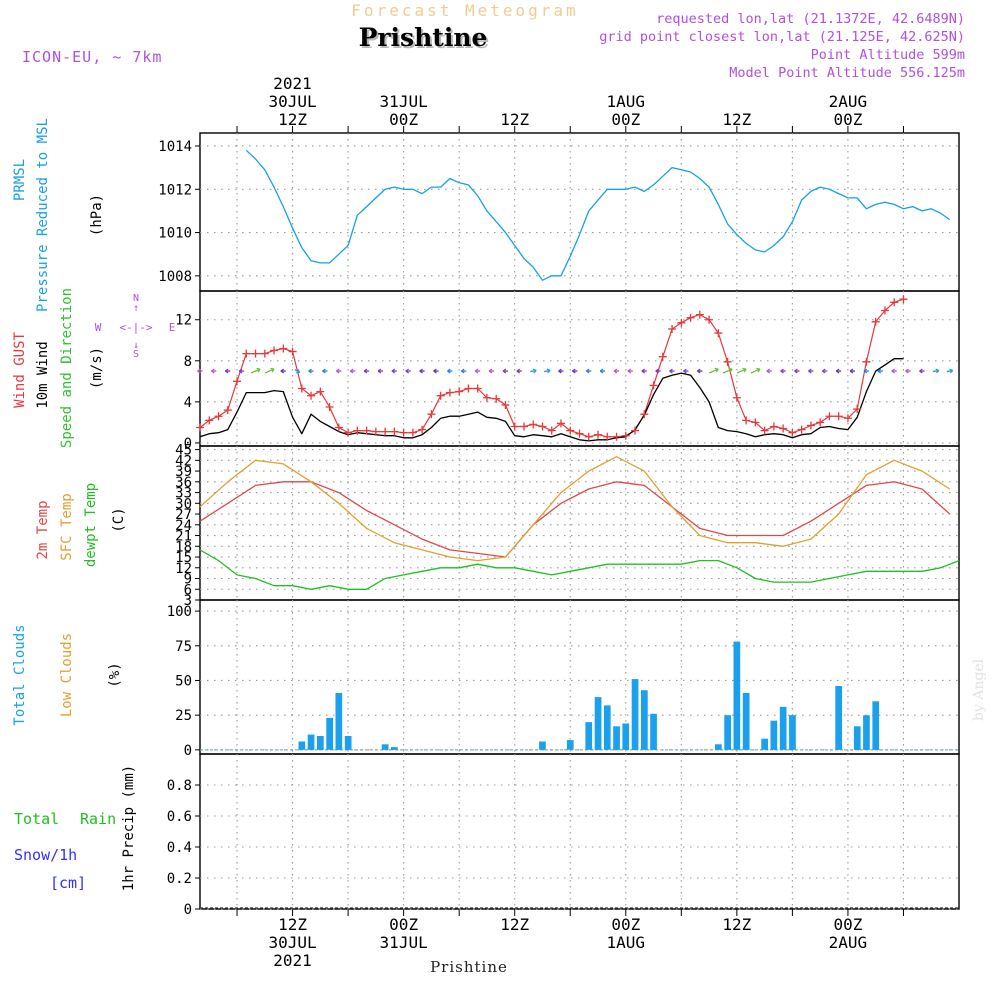 The width and height of the screenshot is (1000, 1000). Describe the element at coordinates (45, 855) in the screenshot. I see `precip-label-snow: Snow/1h` at that location.